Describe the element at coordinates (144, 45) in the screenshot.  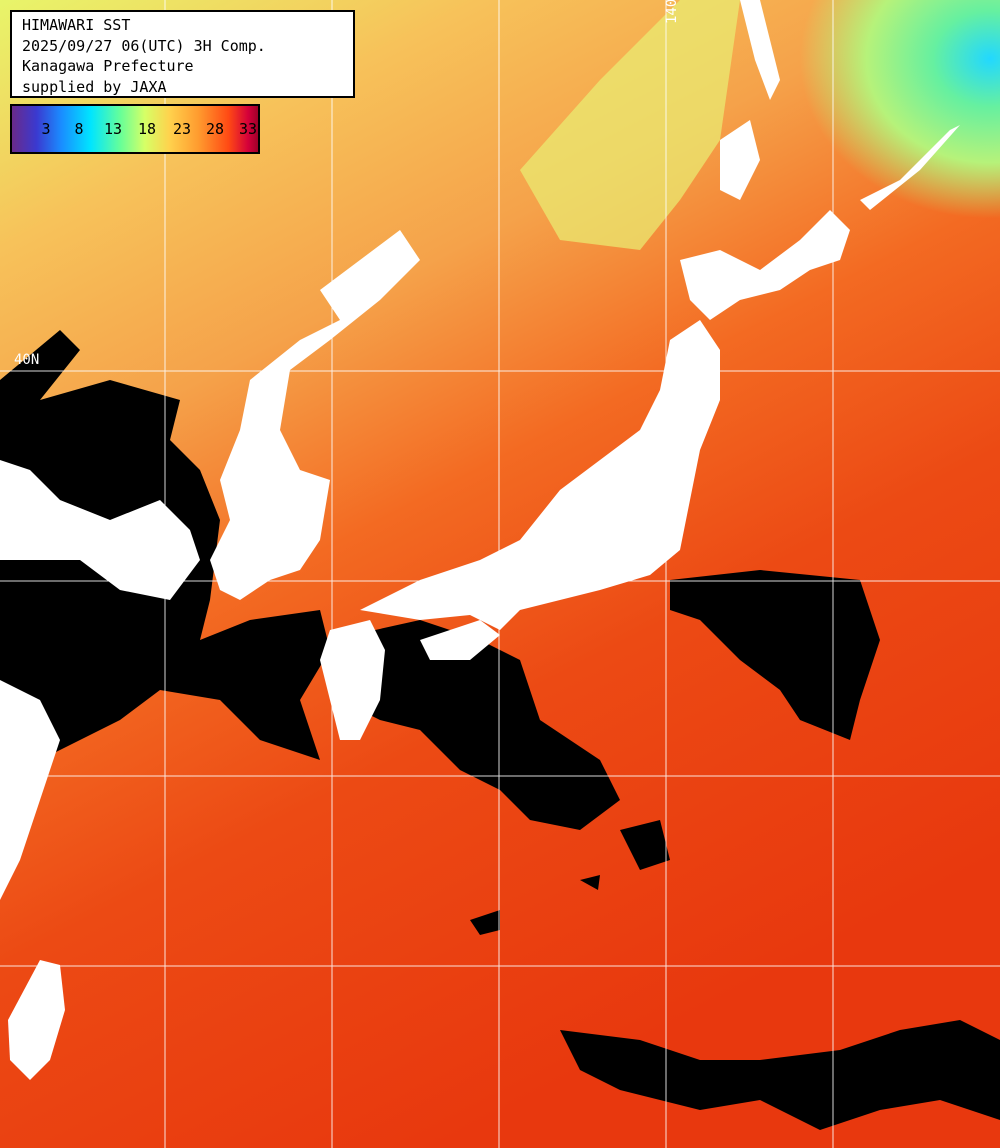
I see `title-datetime: 2025/09/27 06(UTC) 3H Comp.` at that location.